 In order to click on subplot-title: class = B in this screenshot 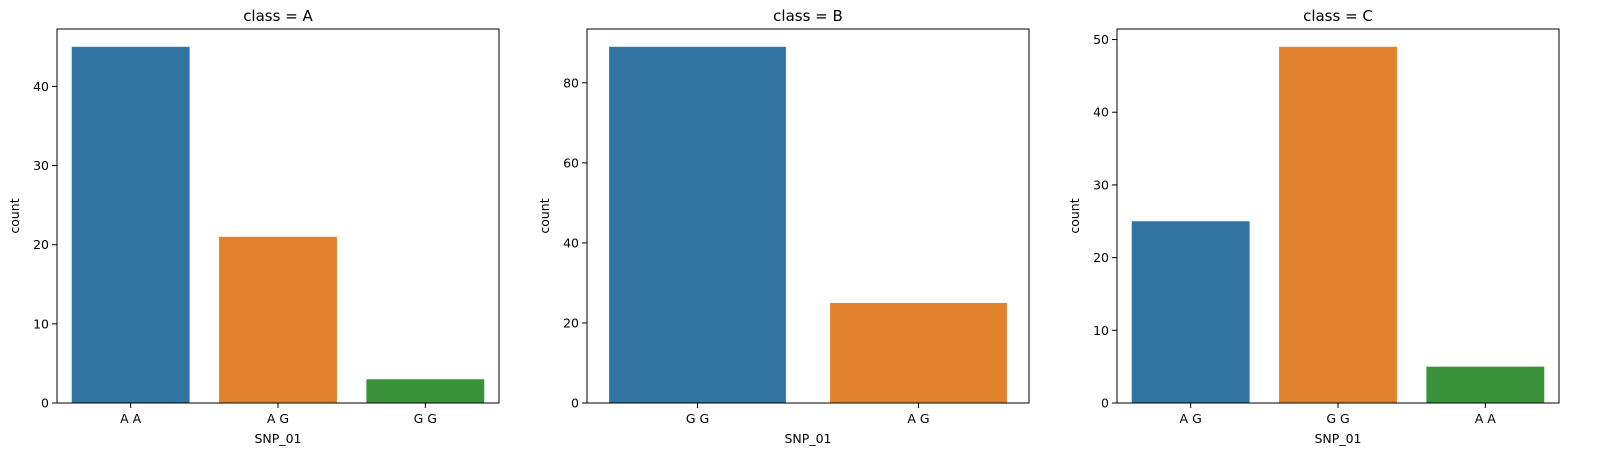, I will do `click(808, 16)`.